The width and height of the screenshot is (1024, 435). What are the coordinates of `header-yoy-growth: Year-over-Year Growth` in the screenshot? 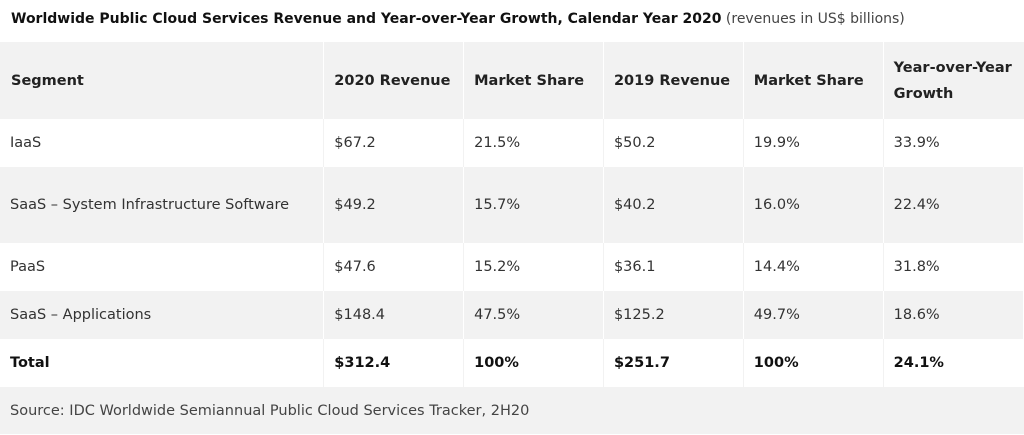 It's located at (953, 80).